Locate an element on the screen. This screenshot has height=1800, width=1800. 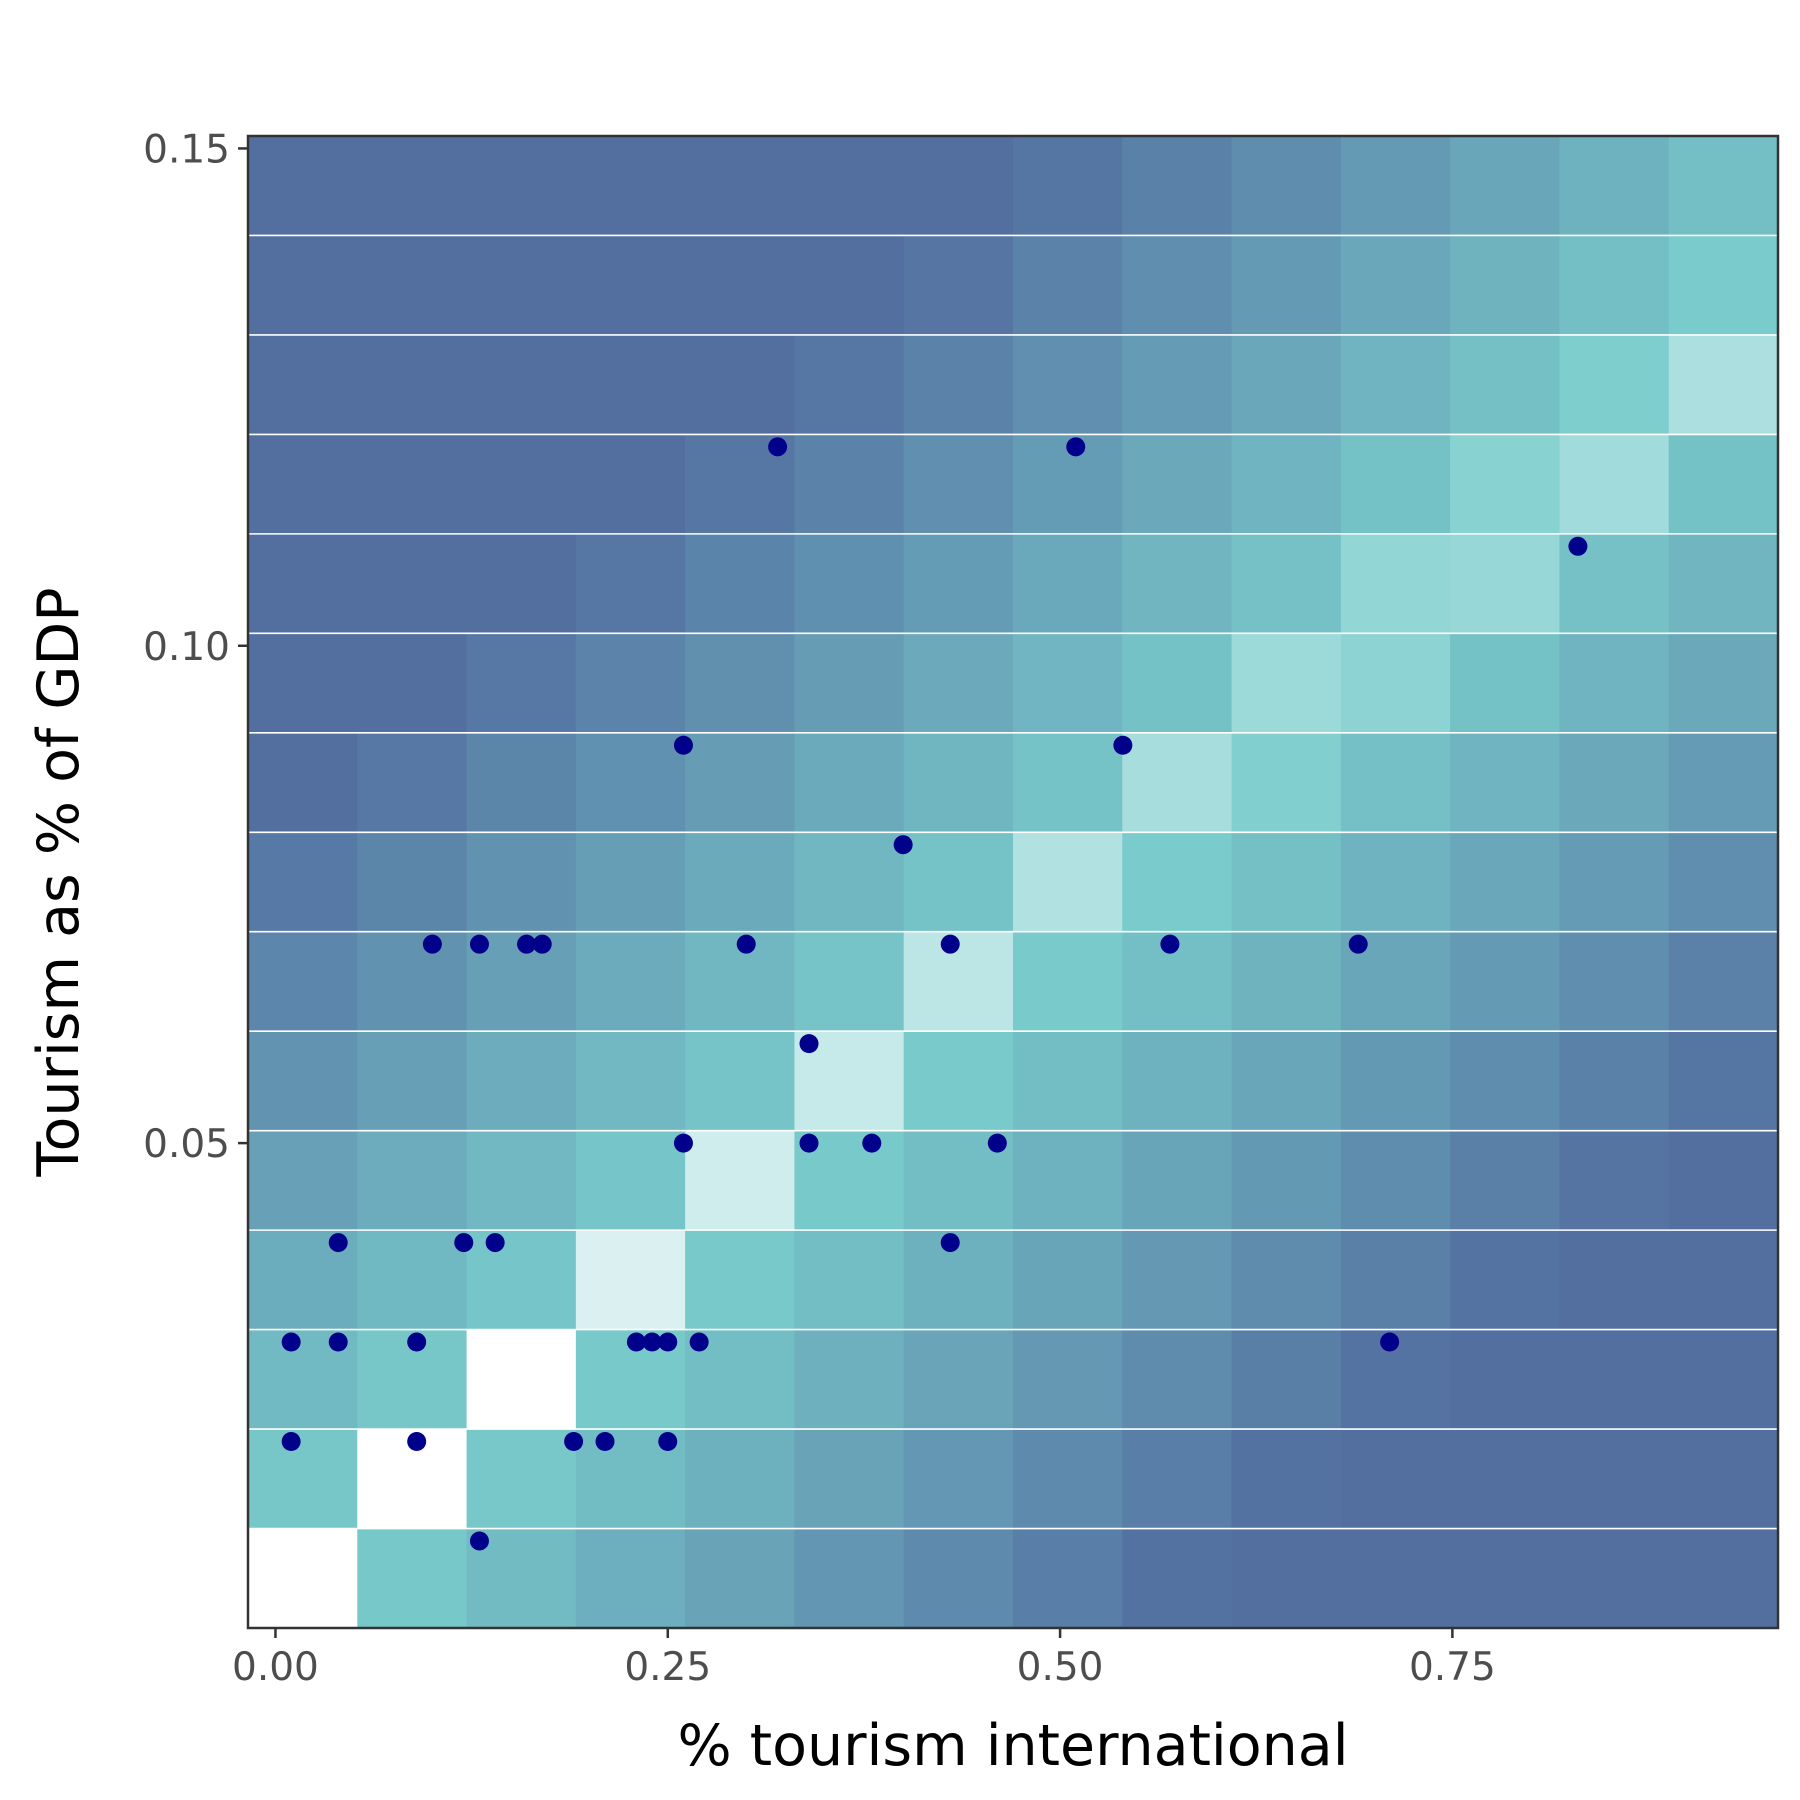
x-tick-label: 0.50 is located at coordinates (1060, 1667).